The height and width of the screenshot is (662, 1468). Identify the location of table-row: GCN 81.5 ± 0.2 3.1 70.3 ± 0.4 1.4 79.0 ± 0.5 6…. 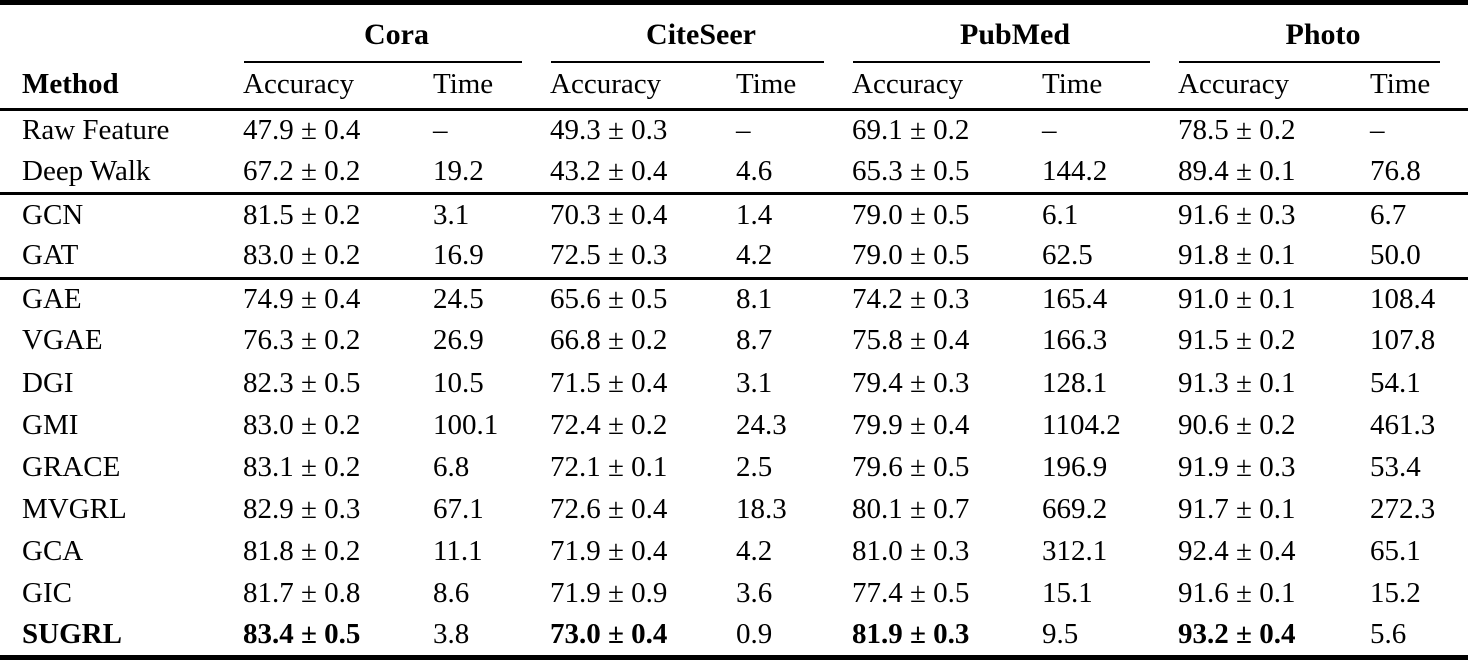
(734, 215).